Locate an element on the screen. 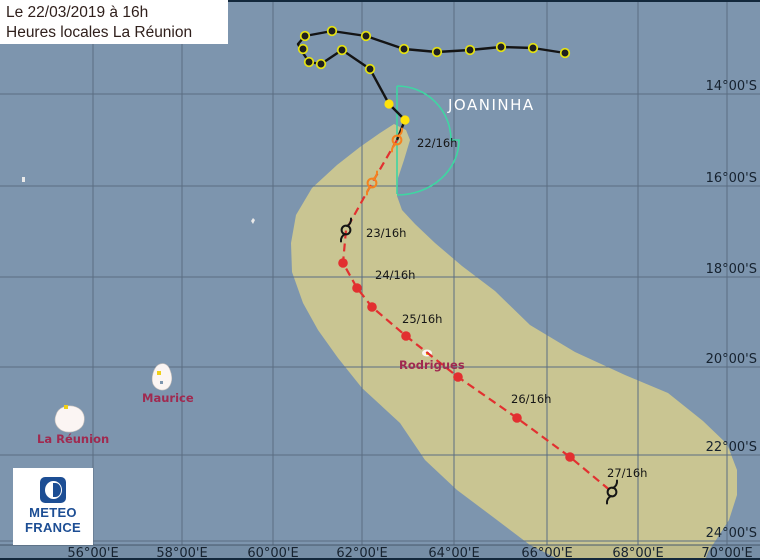 This screenshot has height=560, width=760. map-frame-top is located at coordinates (380, 1).